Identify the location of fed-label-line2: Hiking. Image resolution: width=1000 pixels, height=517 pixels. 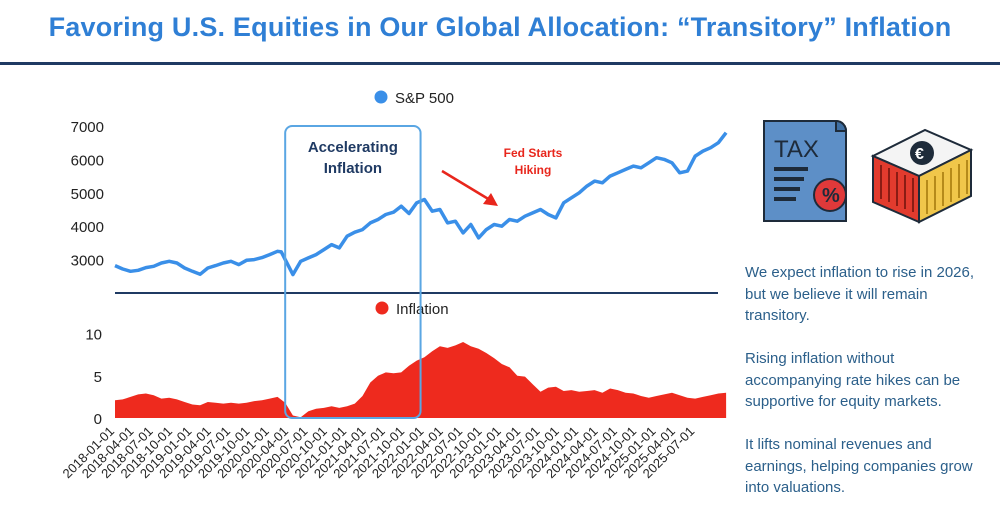
(533, 170).